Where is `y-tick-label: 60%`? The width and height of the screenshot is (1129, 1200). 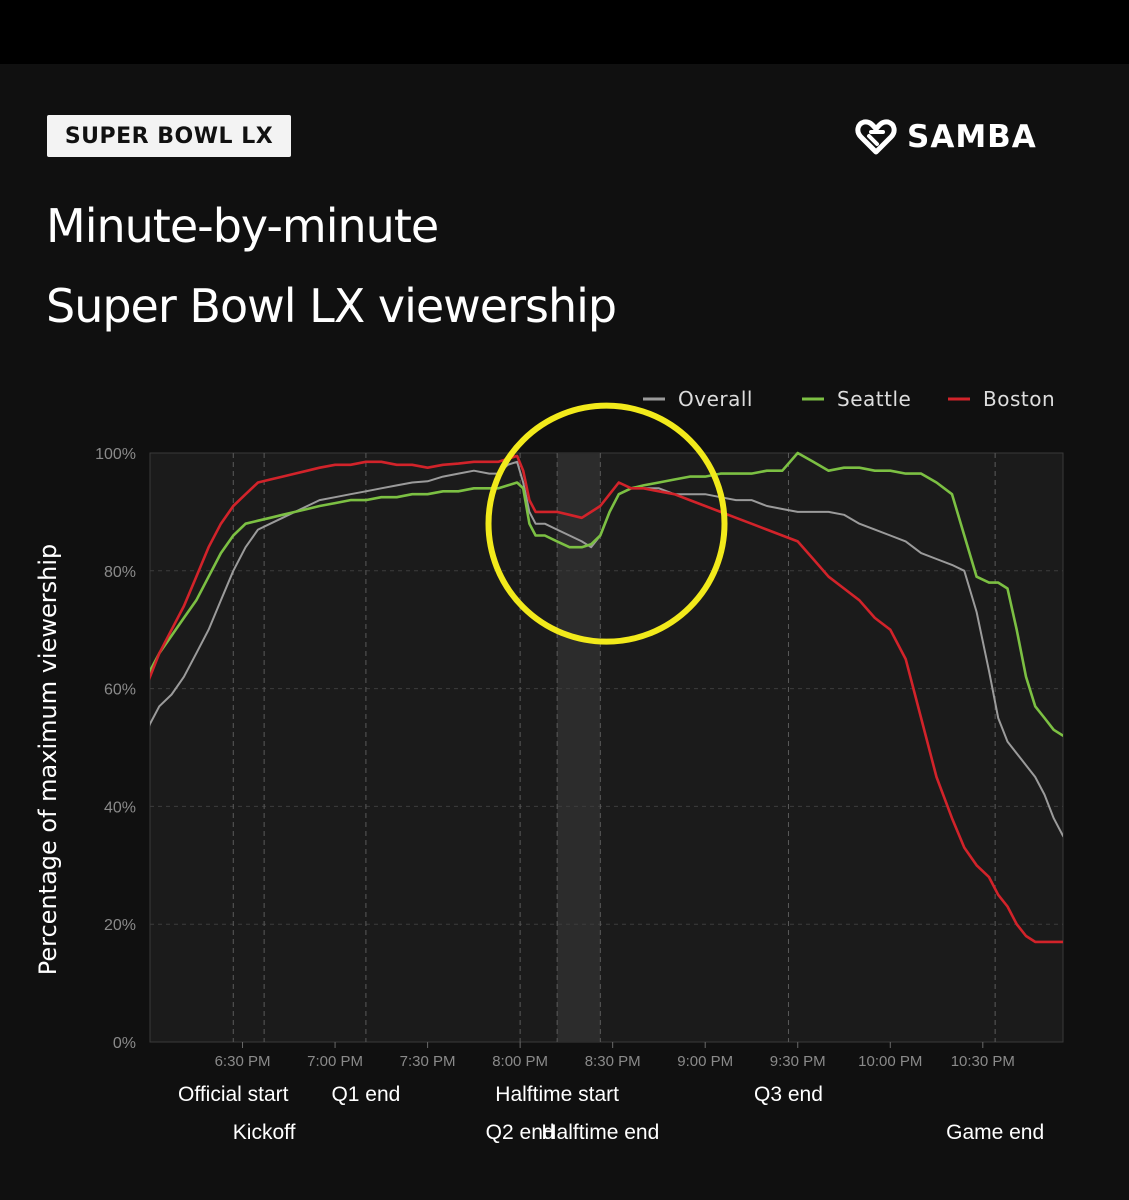
y-tick-label: 60% is located at coordinates (120, 690).